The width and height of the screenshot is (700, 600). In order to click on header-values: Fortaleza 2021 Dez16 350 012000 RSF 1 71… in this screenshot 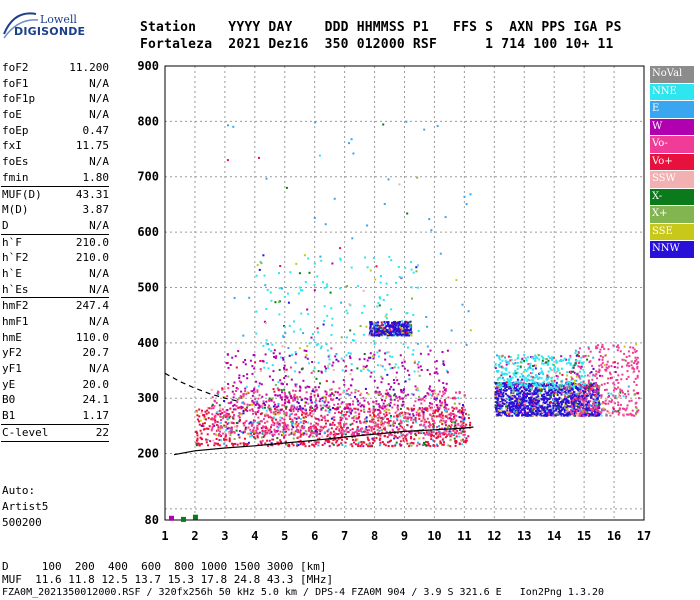, I will do `click(377, 44)`.